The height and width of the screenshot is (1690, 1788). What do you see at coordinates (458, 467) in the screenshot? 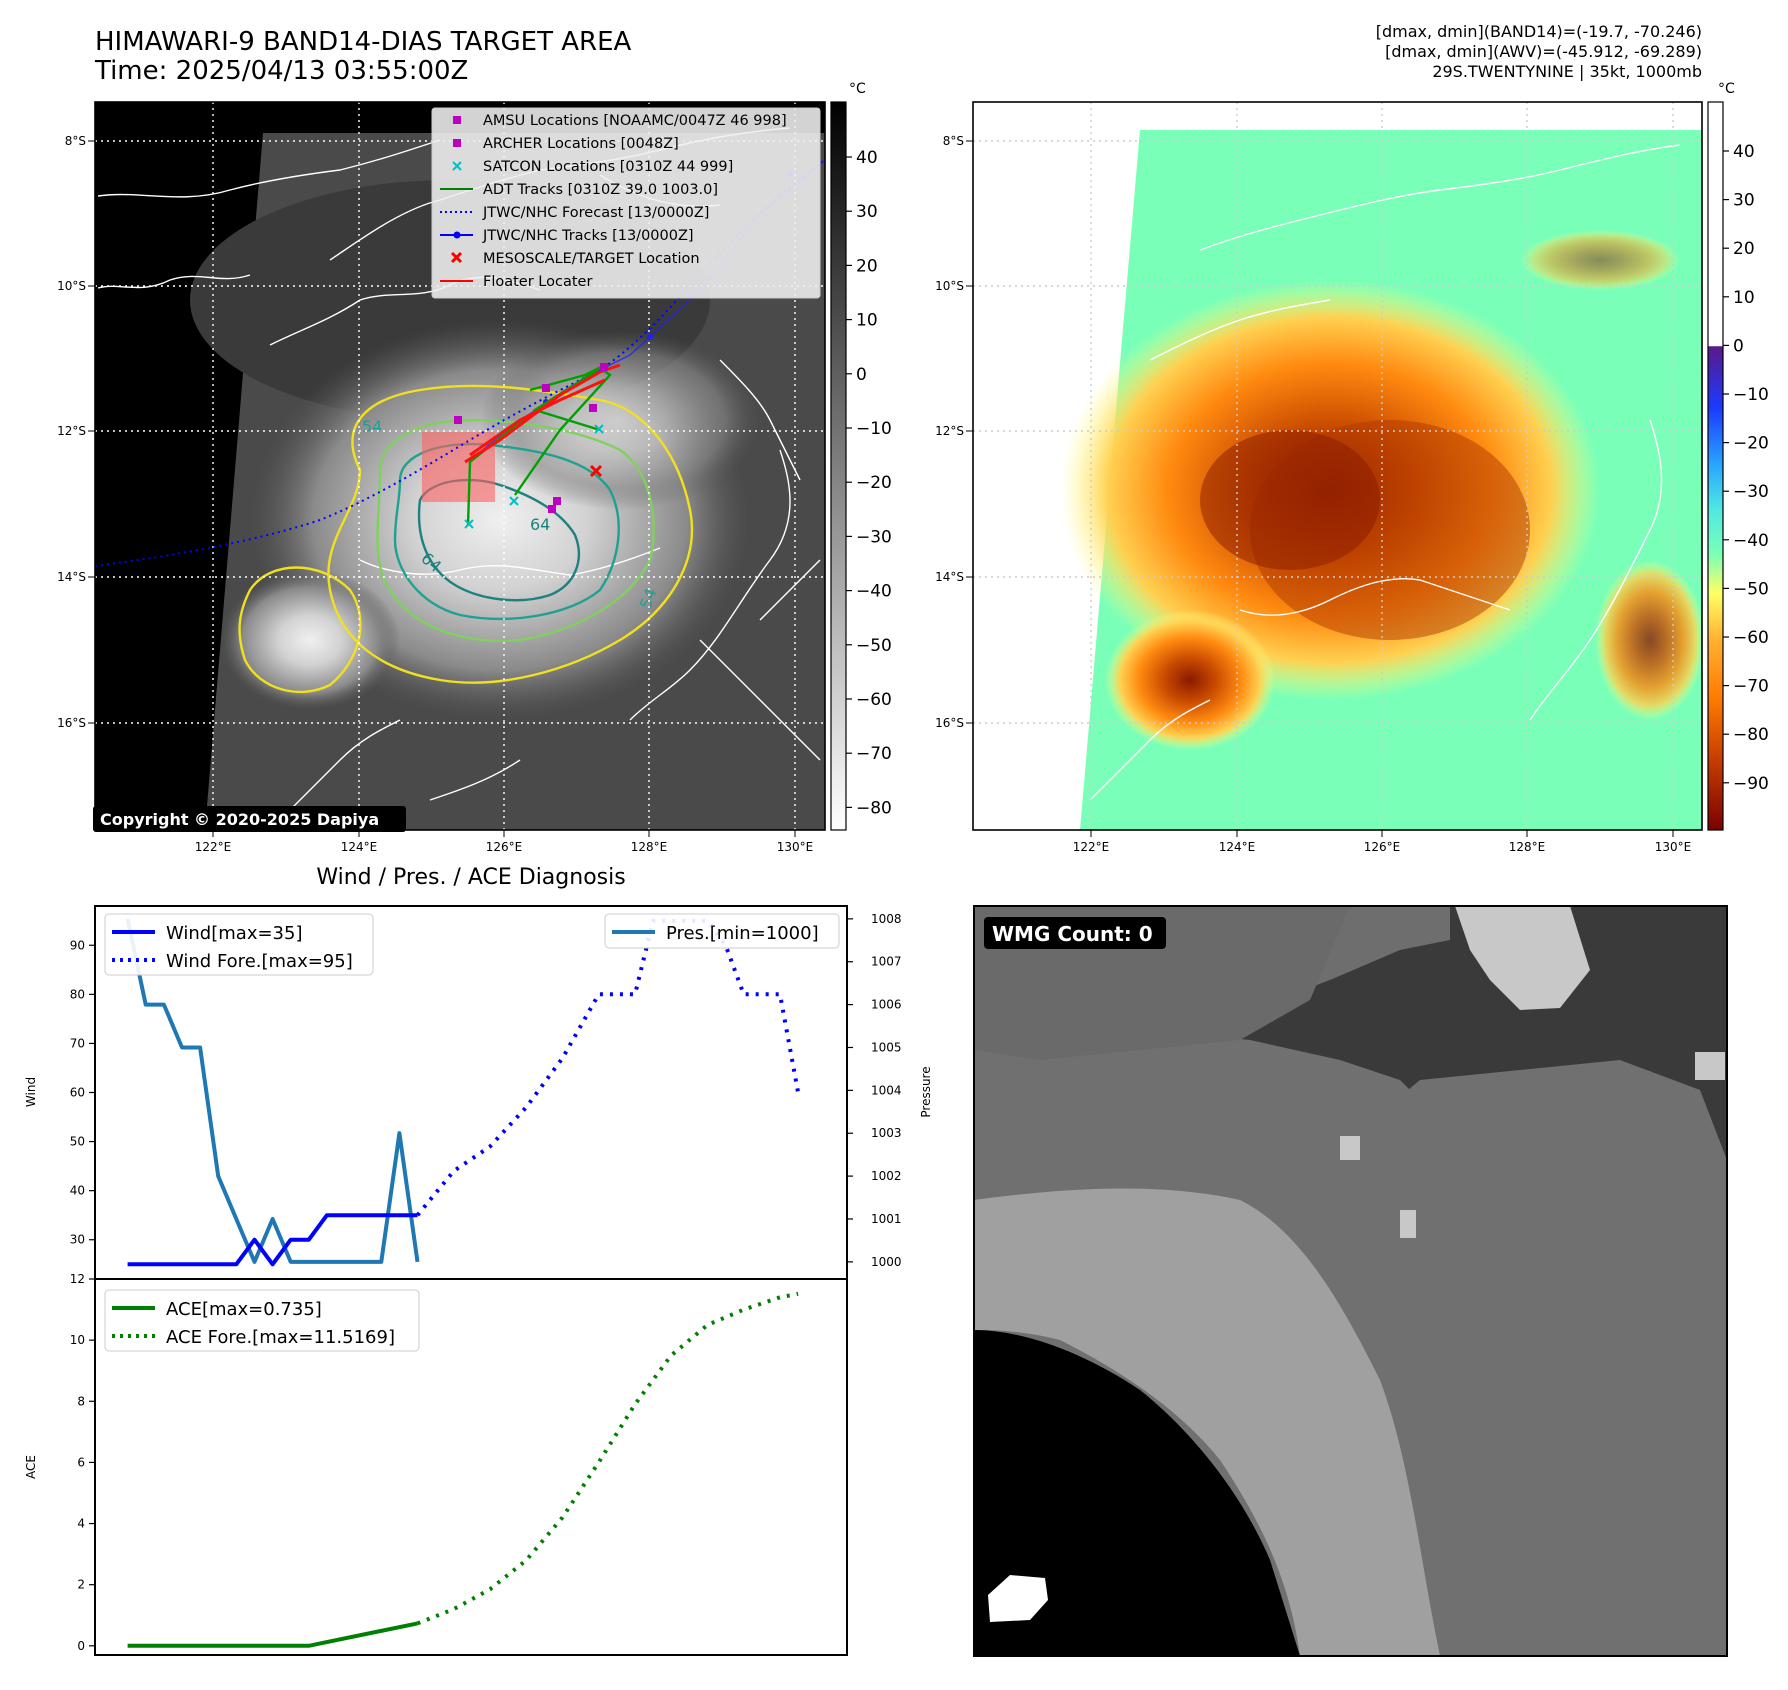
I see `target-box` at bounding box center [458, 467].